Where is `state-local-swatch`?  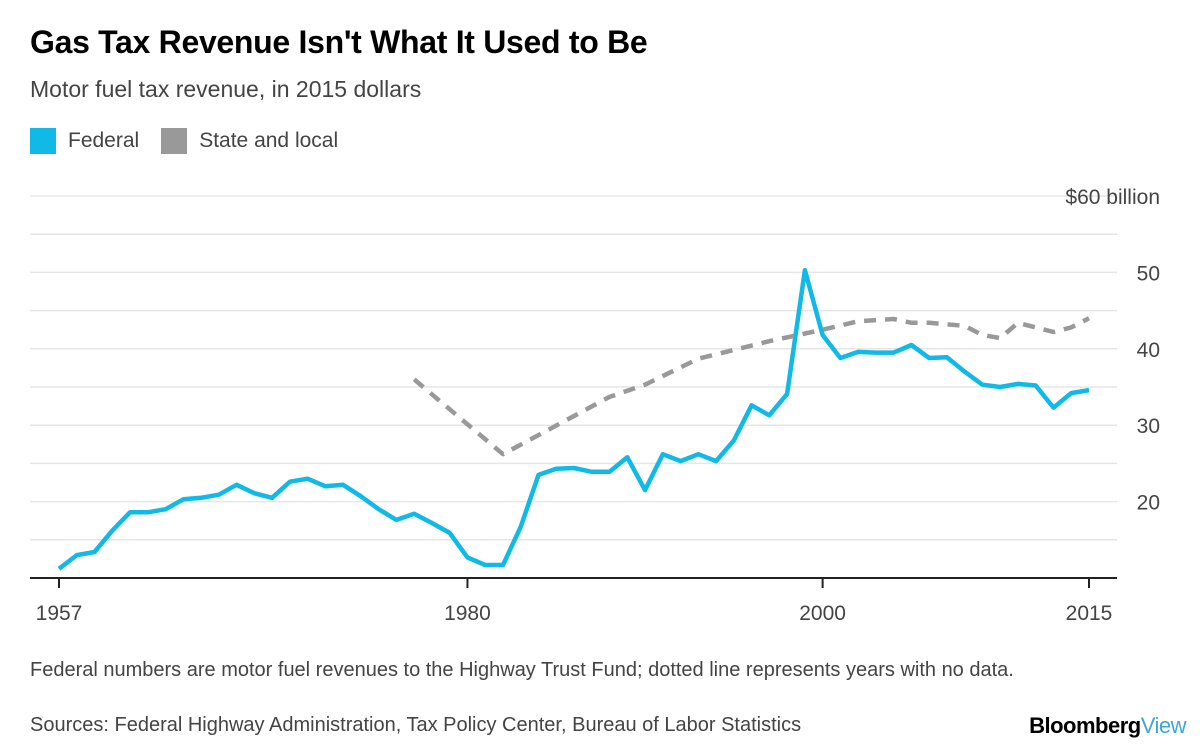
state-local-swatch is located at coordinates (174, 141).